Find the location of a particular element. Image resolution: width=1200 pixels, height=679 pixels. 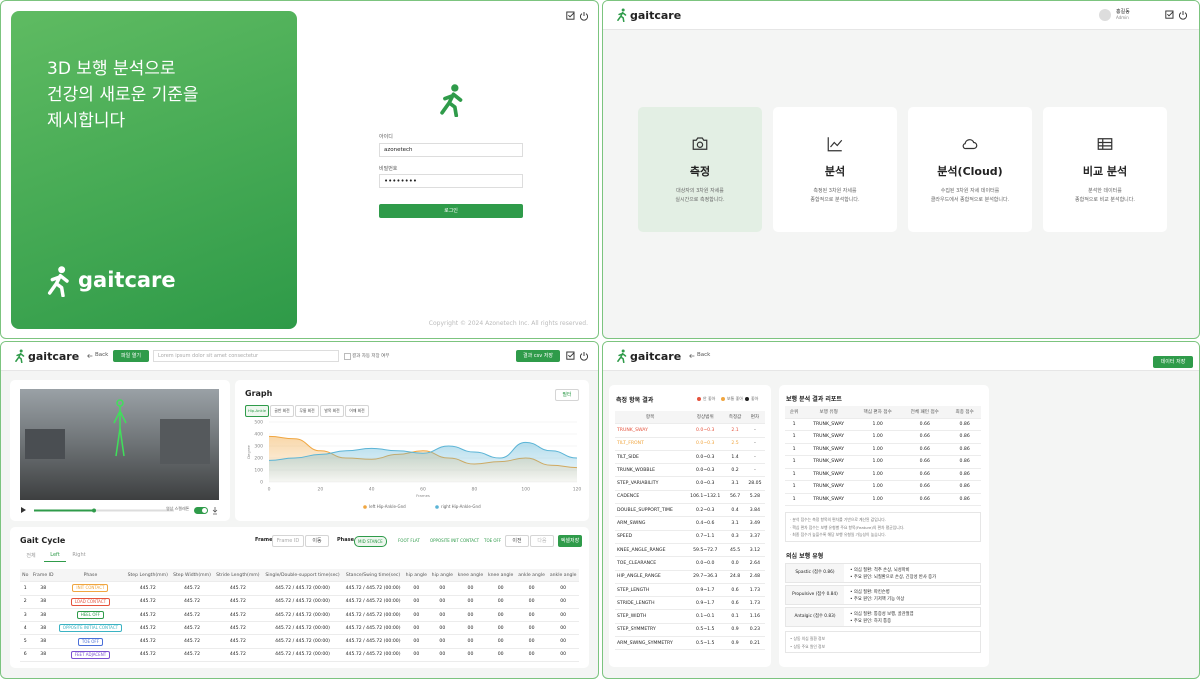

table-cell: 3.12 is located at coordinates (754, 550).